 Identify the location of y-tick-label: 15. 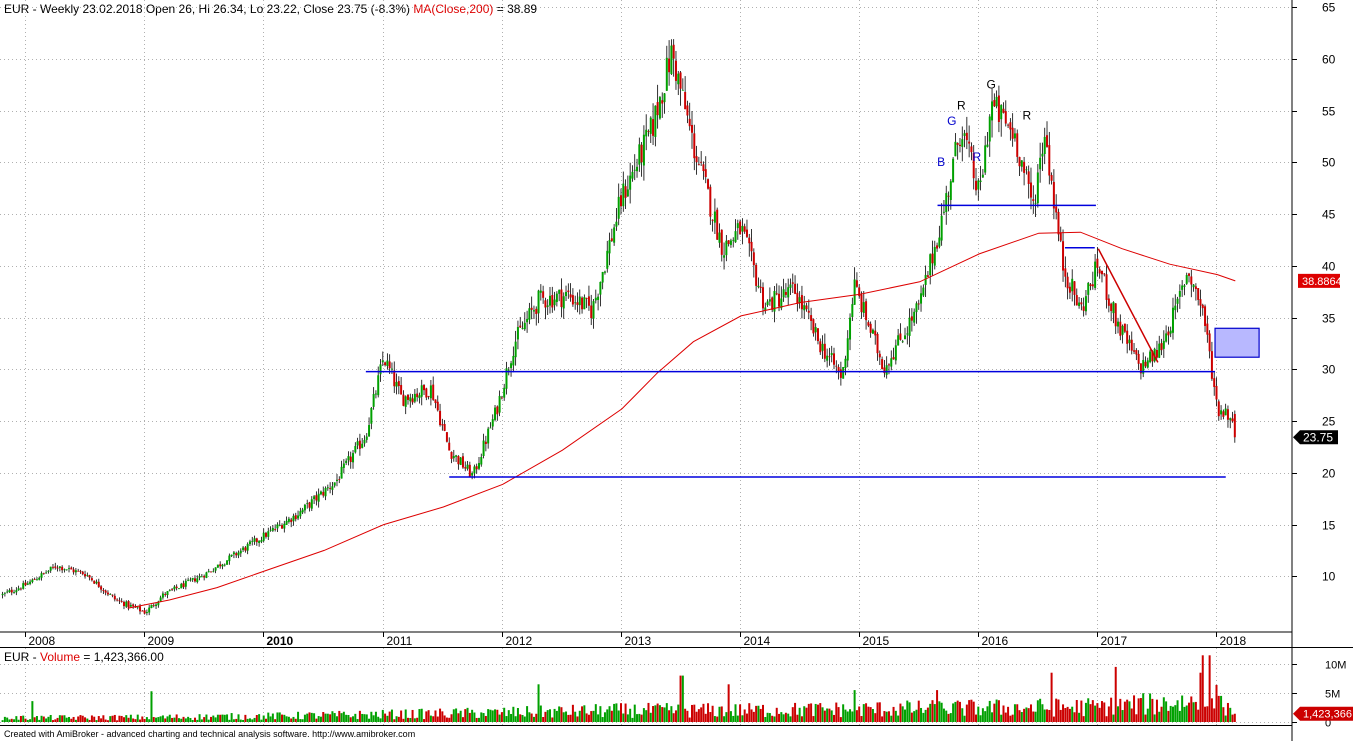
(1329, 526).